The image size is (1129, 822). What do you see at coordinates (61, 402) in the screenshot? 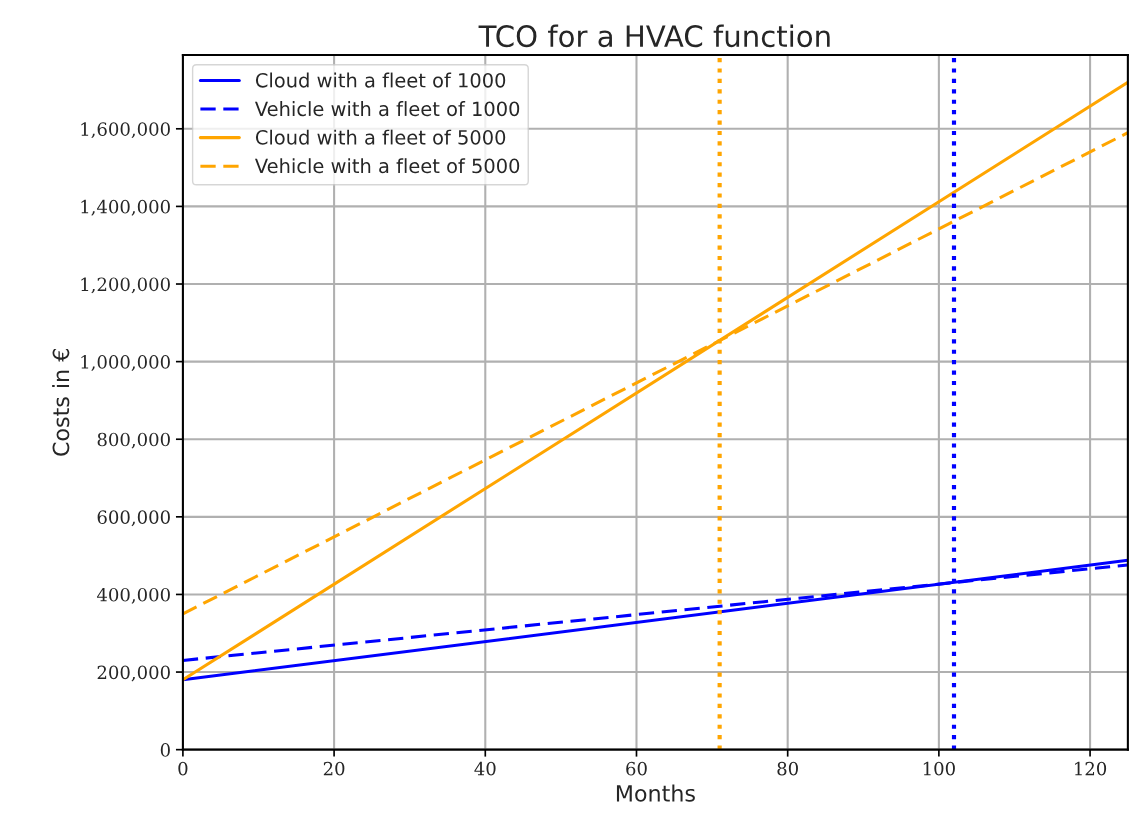
I see `y-axis-title: Costs in €` at bounding box center [61, 402].